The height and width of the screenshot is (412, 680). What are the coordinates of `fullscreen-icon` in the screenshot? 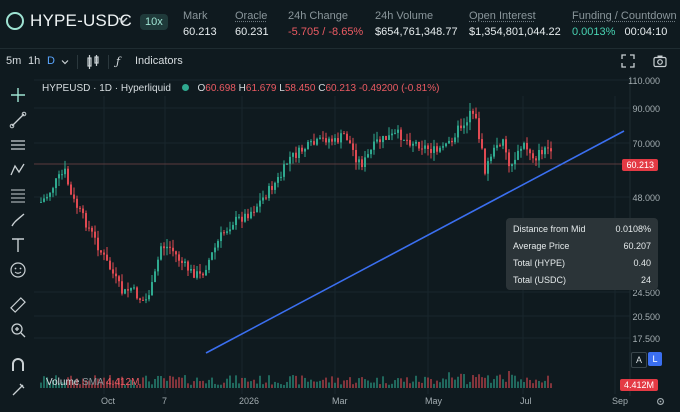 It's located at (628, 61).